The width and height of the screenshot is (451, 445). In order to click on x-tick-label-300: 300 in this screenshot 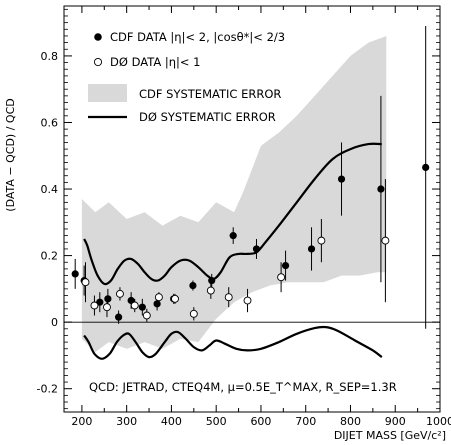, I will do `click(126, 421)`.